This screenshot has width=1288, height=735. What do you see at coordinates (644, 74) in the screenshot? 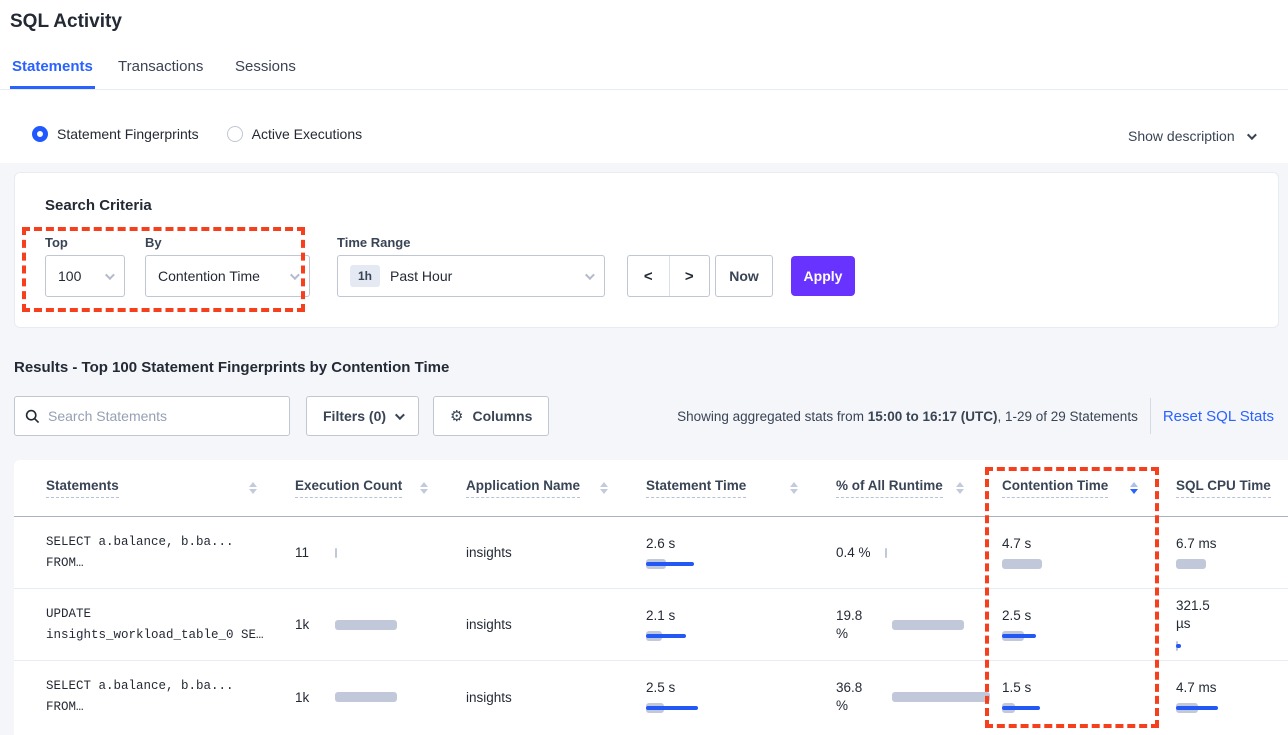
I see `tab-bar: Statements Transactions Sessions` at bounding box center [644, 74].